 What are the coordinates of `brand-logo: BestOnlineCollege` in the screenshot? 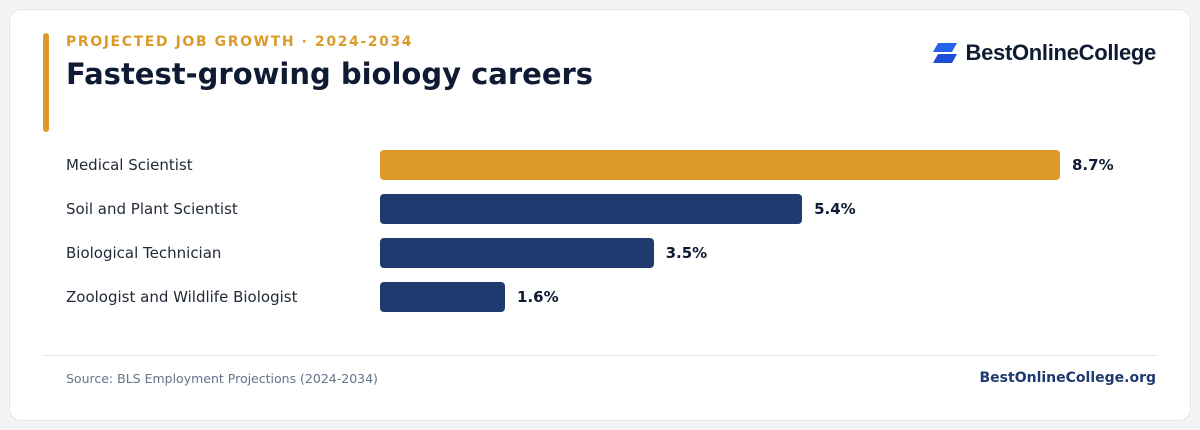 It's located at (1044, 53).